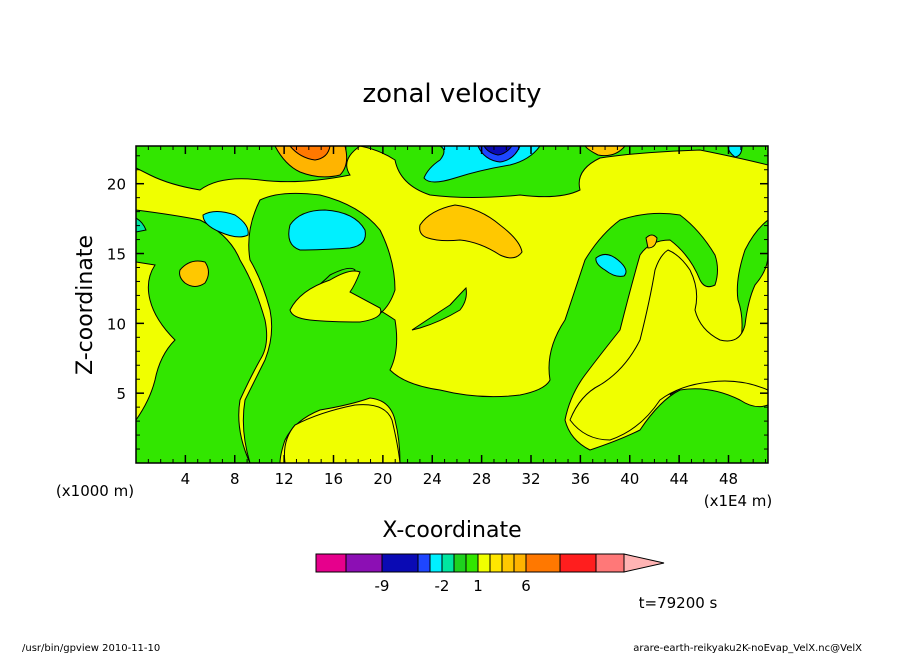 This screenshot has width=904, height=654. What do you see at coordinates (95, 491) in the screenshot?
I see `y-unit-label: (x1000 m)` at bounding box center [95, 491].